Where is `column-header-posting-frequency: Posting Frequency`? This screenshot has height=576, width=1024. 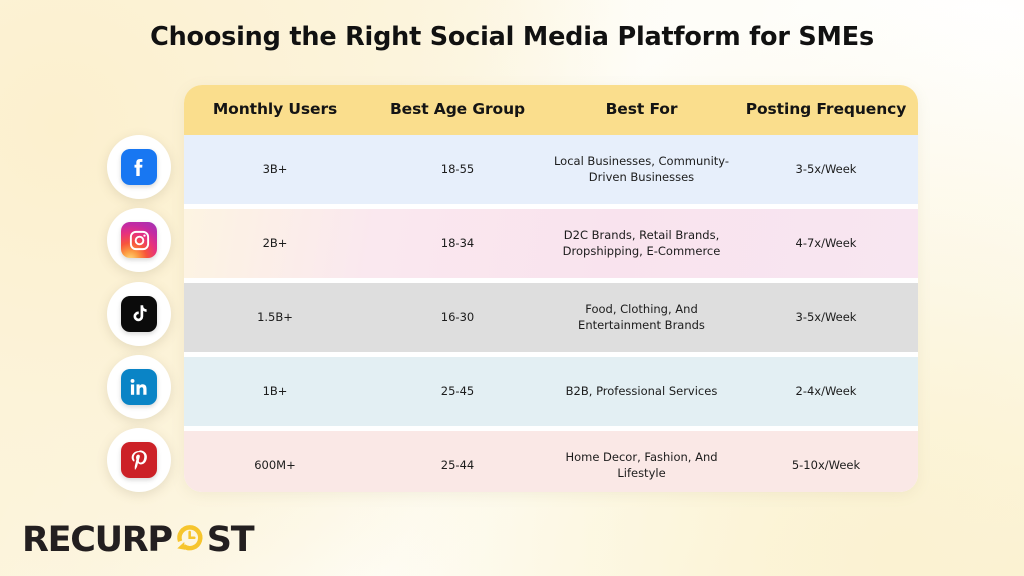 column-header-posting-frequency: Posting Frequency is located at coordinates (826, 109).